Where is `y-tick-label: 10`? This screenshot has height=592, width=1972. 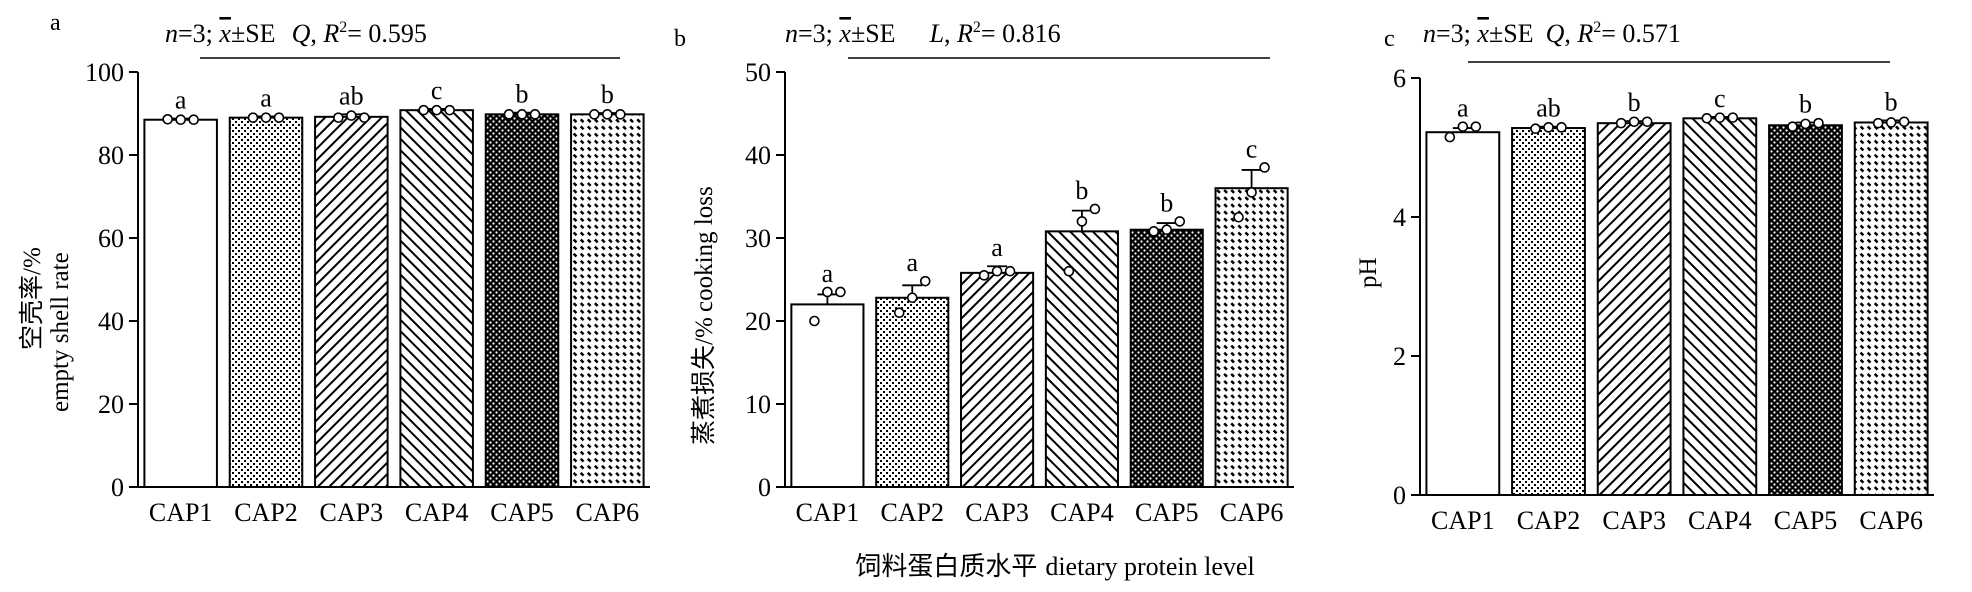 y-tick-label: 10 is located at coordinates (758, 404).